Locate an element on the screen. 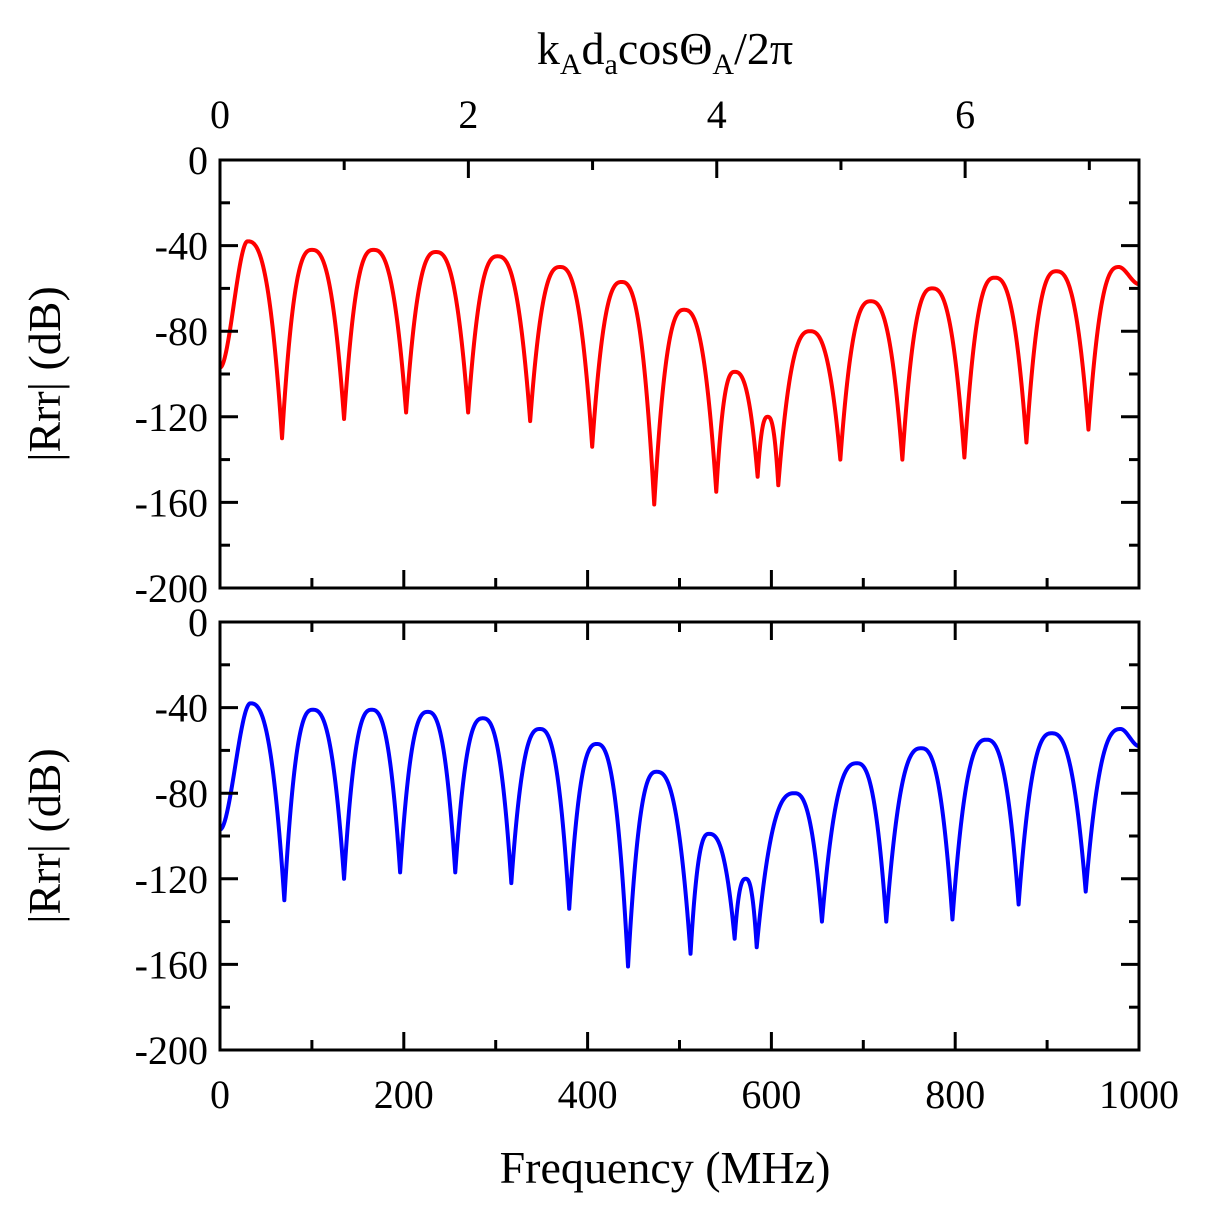  x-tick-label: 400 is located at coordinates (588, 1094).